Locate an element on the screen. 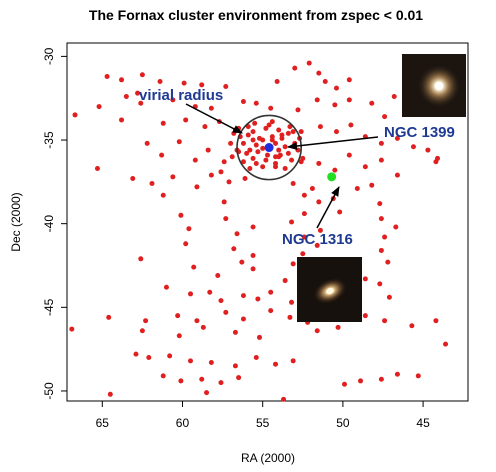 The width and height of the screenshot is (496, 472). y-axis: -30 -35 -40 -45 -50 is located at coordinates (54, 223).